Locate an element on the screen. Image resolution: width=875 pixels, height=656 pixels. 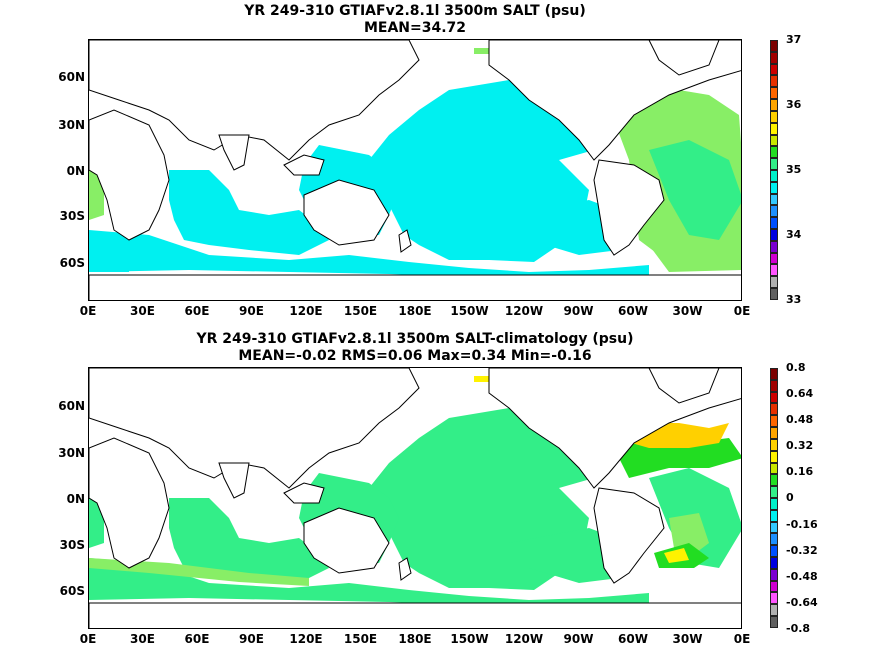
panel1-xtick: 150E is located at coordinates (360, 311).